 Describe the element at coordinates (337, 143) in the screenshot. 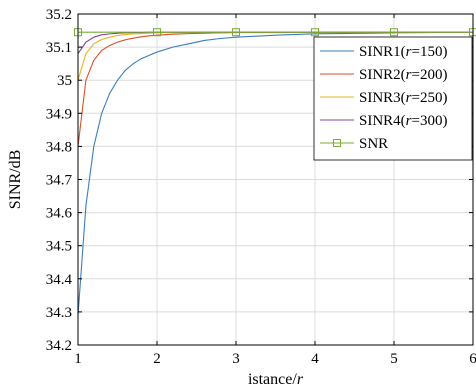

I see `legend-marker` at that location.